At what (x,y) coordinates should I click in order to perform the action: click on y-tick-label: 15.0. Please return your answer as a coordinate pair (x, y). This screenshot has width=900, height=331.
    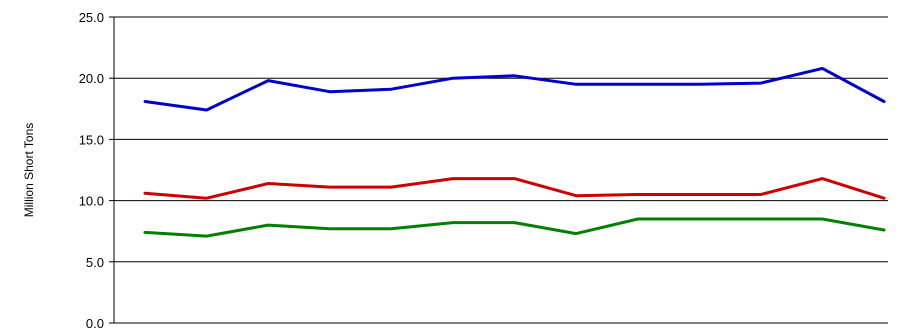
    Looking at the image, I should click on (91, 139).